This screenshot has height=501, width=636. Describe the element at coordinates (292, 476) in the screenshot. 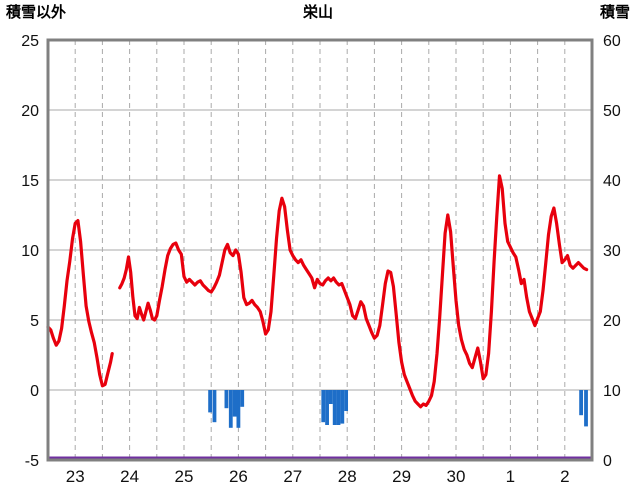

I see `svg-text: 27` at that location.